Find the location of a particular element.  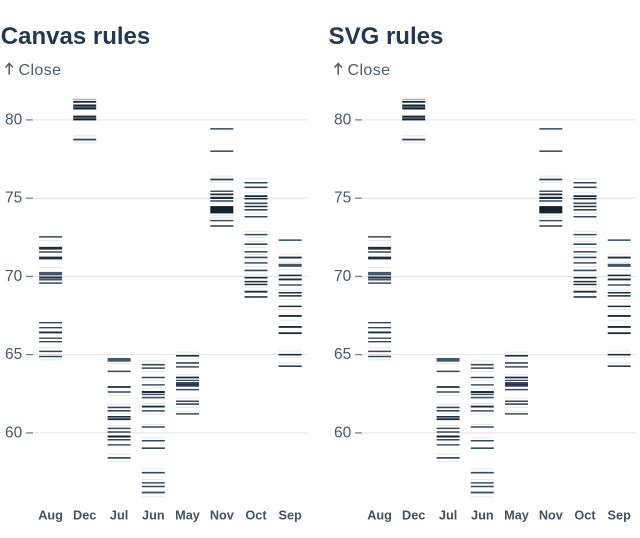

svg-text: SVG rules is located at coordinates (386, 36).